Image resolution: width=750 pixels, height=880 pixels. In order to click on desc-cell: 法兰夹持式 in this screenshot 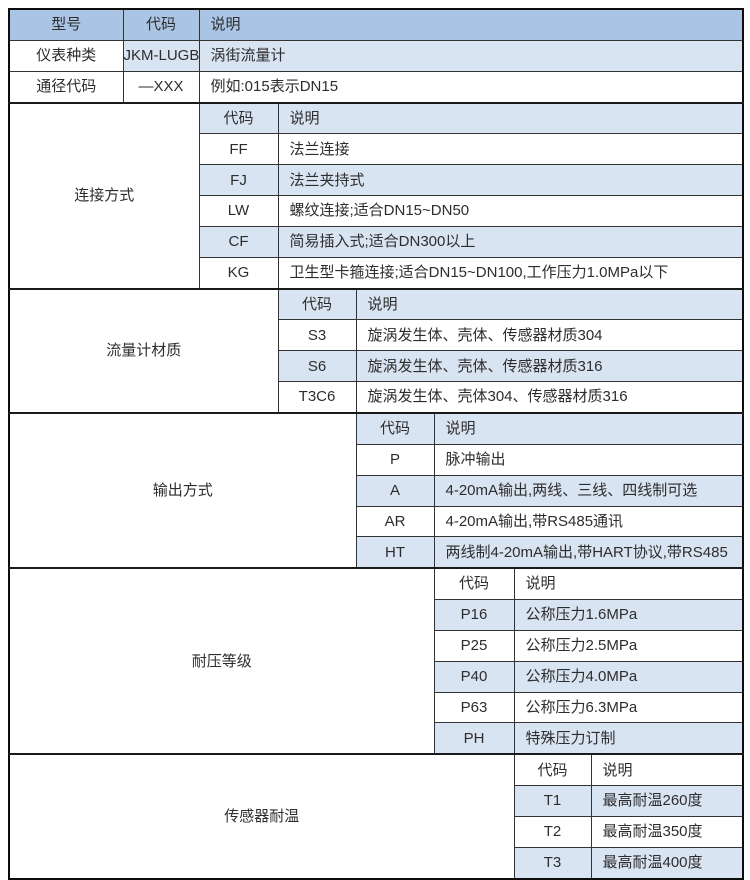, I will do `click(510, 180)`.